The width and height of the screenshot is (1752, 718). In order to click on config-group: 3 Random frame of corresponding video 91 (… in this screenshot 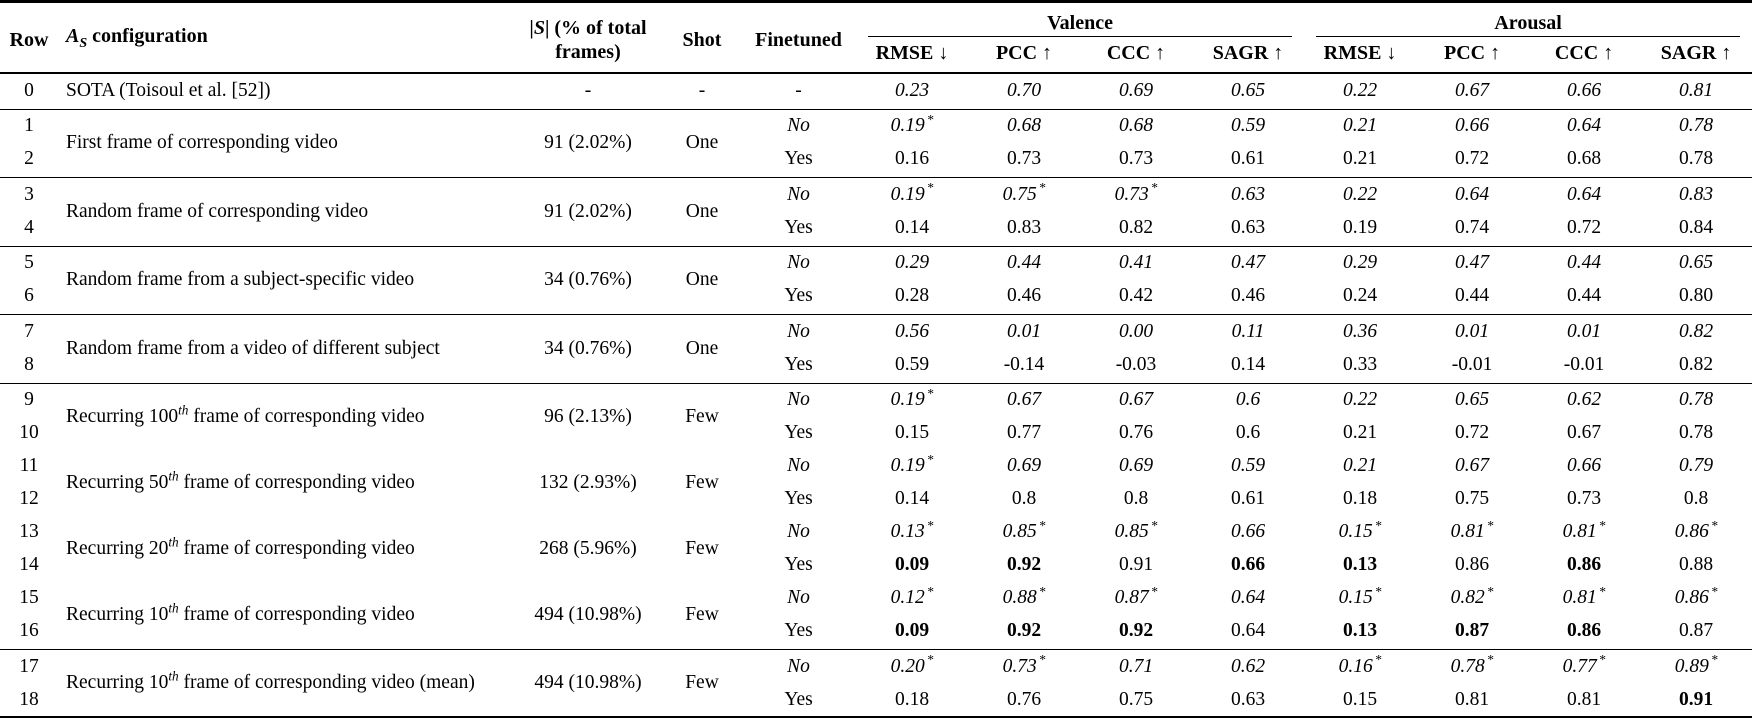, I will do `click(876, 212)`.